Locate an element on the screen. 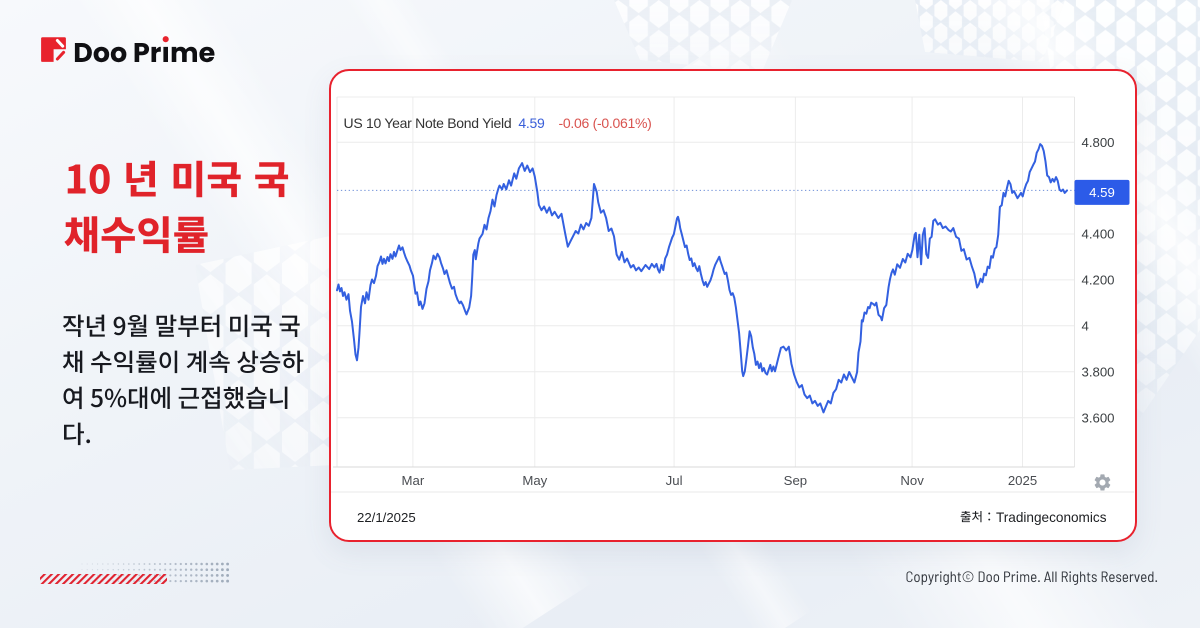 The image size is (1200, 628). chart-title: US 10 Year Note Bond Yield is located at coordinates (427, 123).